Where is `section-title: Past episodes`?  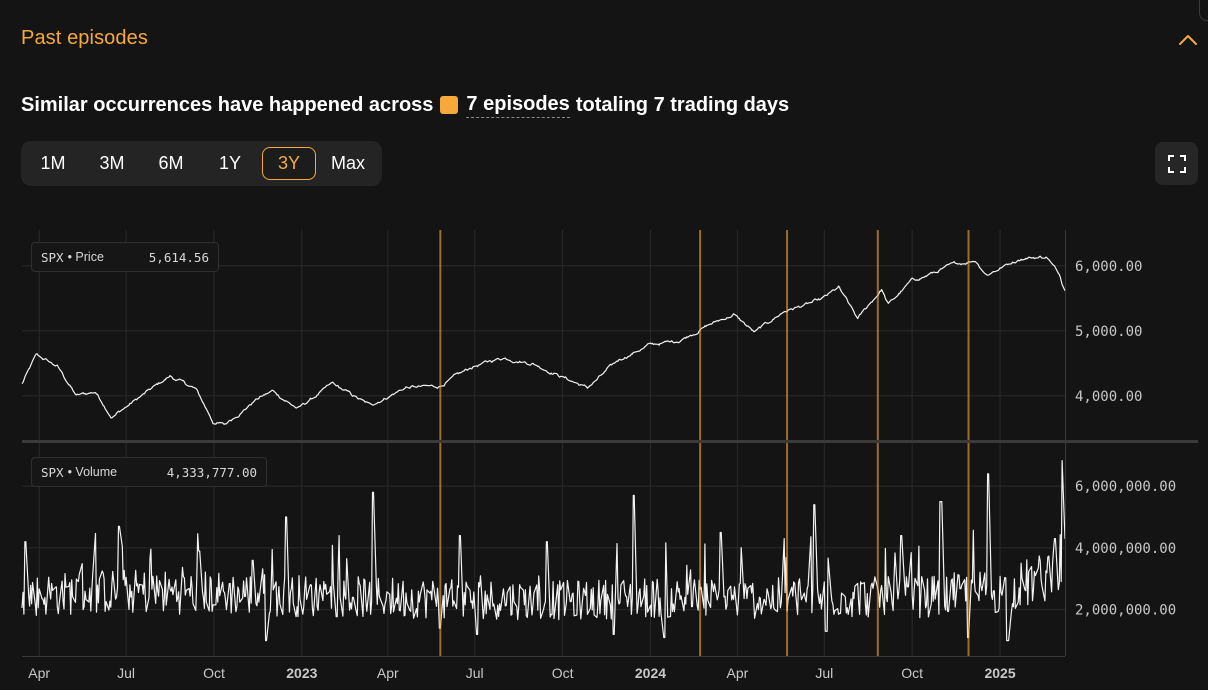
section-title: Past episodes is located at coordinates (84, 38).